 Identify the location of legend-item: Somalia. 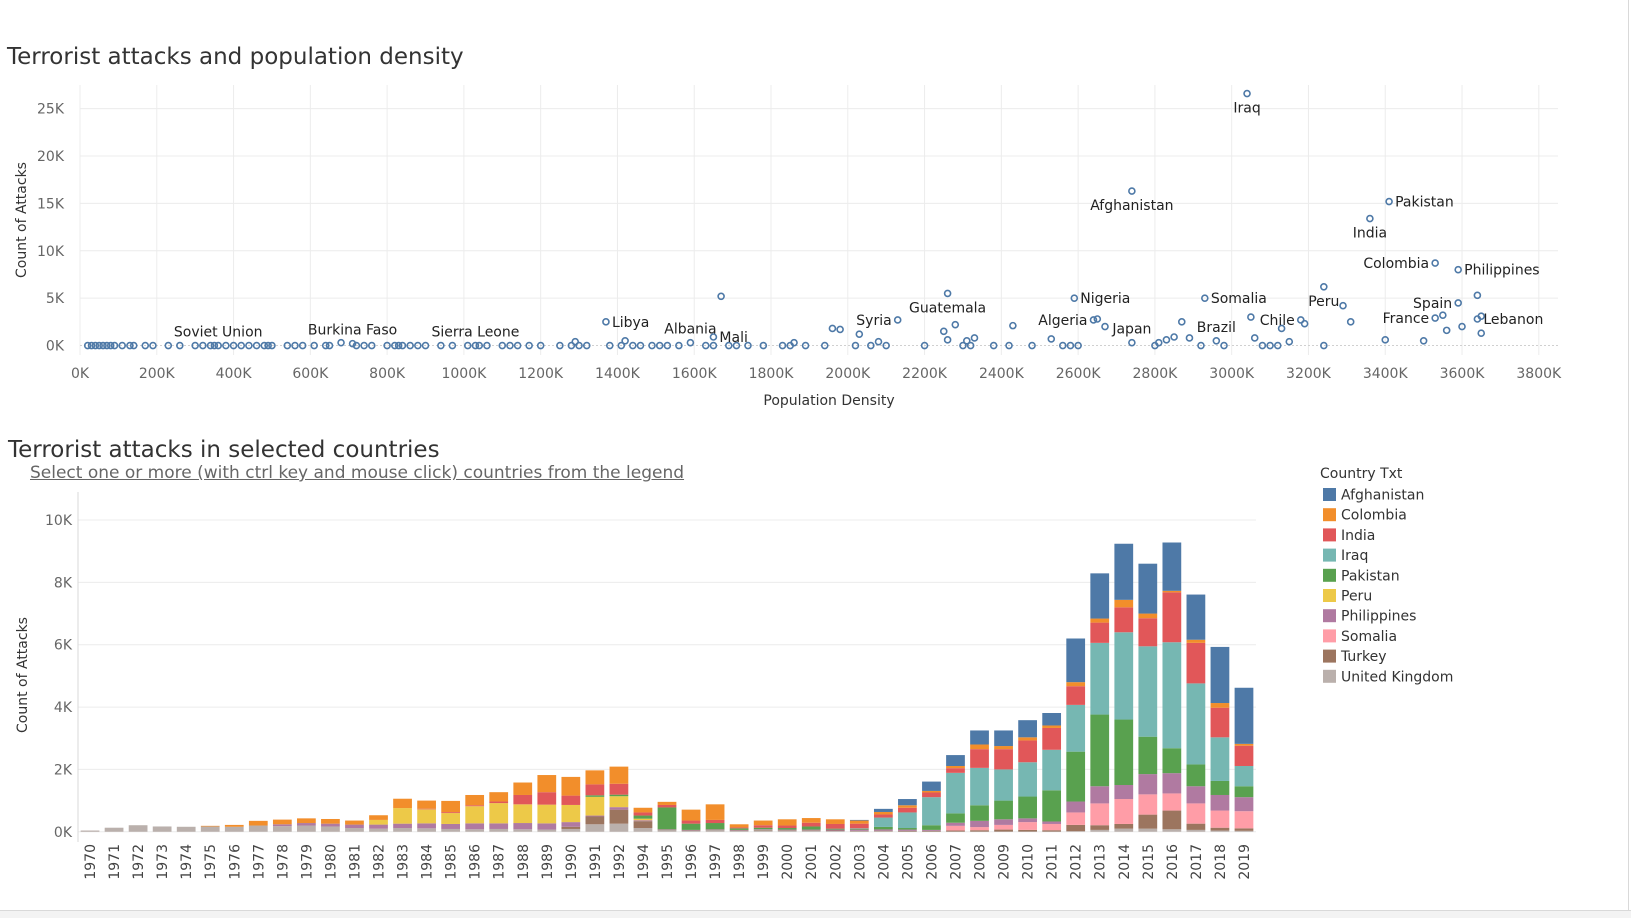
(1369, 637).